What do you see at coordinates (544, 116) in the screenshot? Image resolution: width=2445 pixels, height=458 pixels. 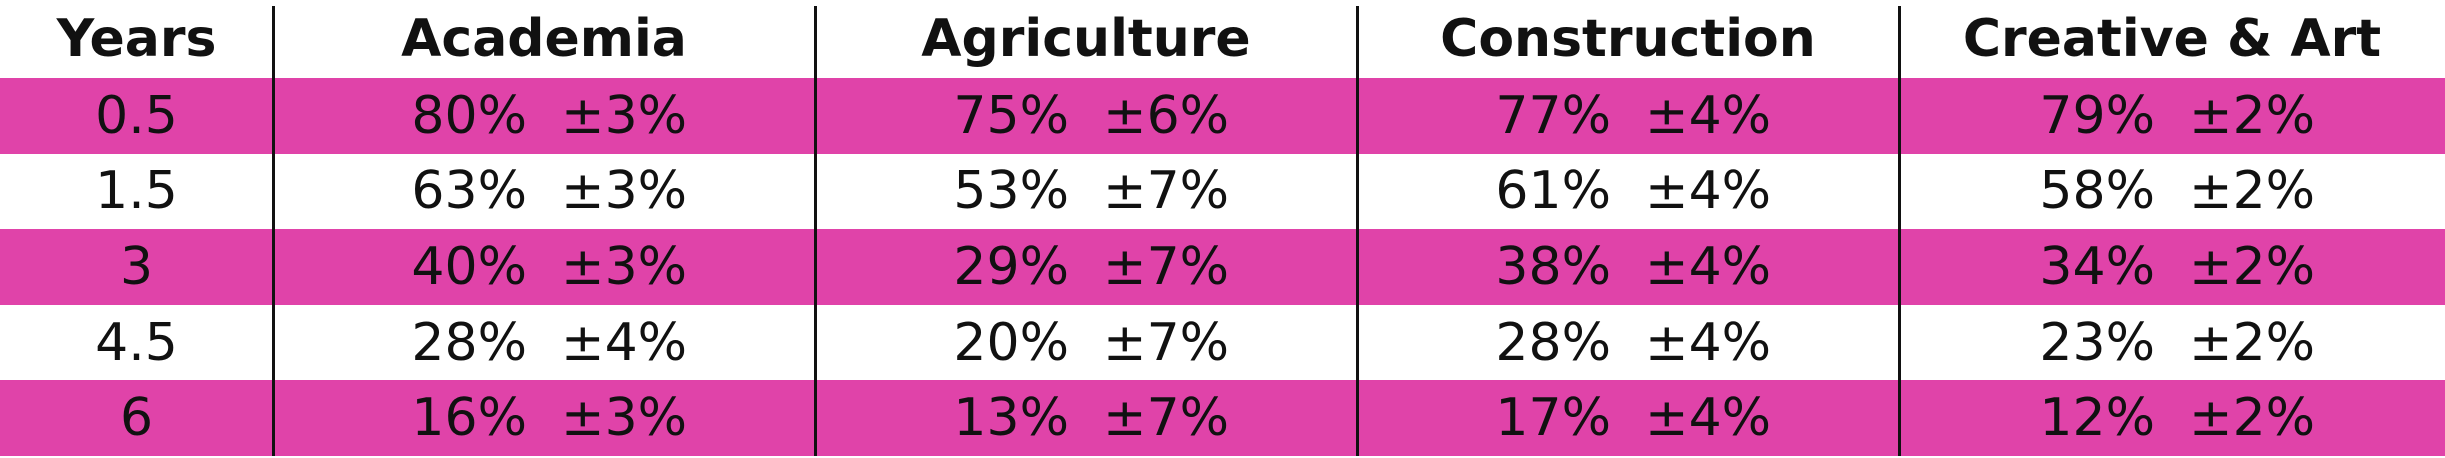 I see `data-cell: 80% ±3%` at bounding box center [544, 116].